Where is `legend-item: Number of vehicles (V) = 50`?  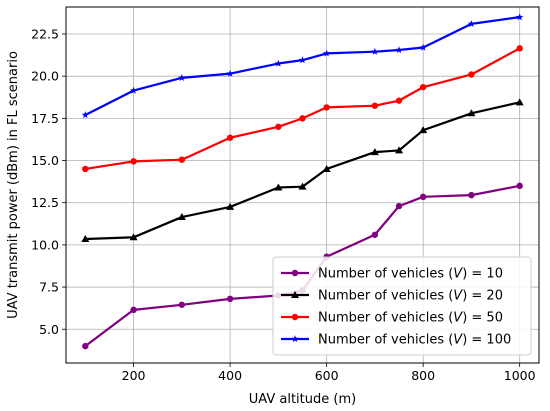 legend-item: Number of vehicles (V) = 50 is located at coordinates (392, 318).